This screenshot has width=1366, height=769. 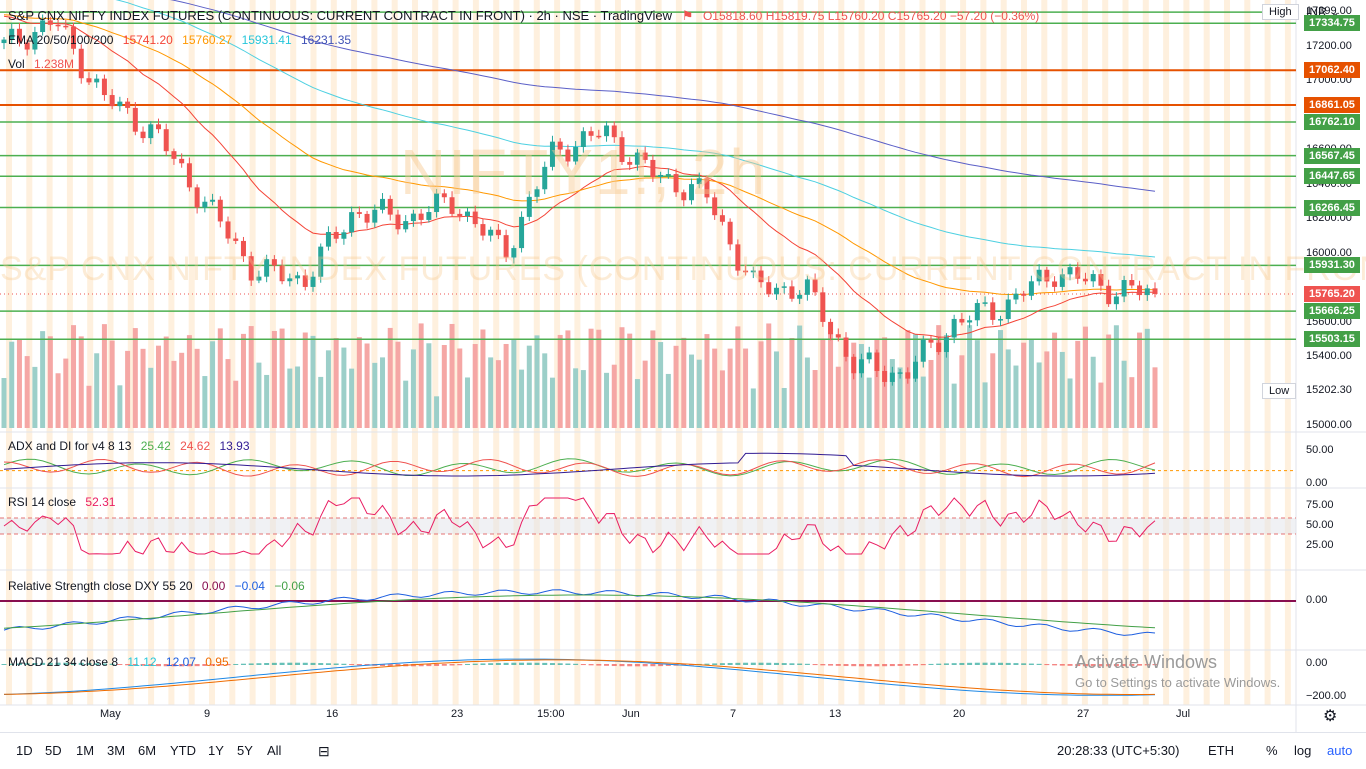 What do you see at coordinates (1332, 311) in the screenshot?
I see `price-level-label: 15666.25` at bounding box center [1332, 311].